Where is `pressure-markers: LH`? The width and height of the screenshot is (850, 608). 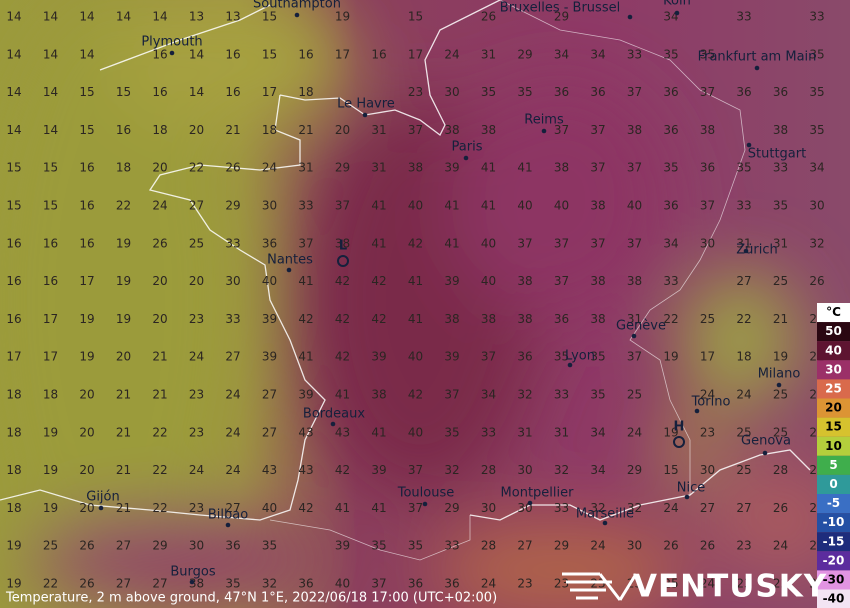 pressure-markers: LH is located at coordinates (511, 343).